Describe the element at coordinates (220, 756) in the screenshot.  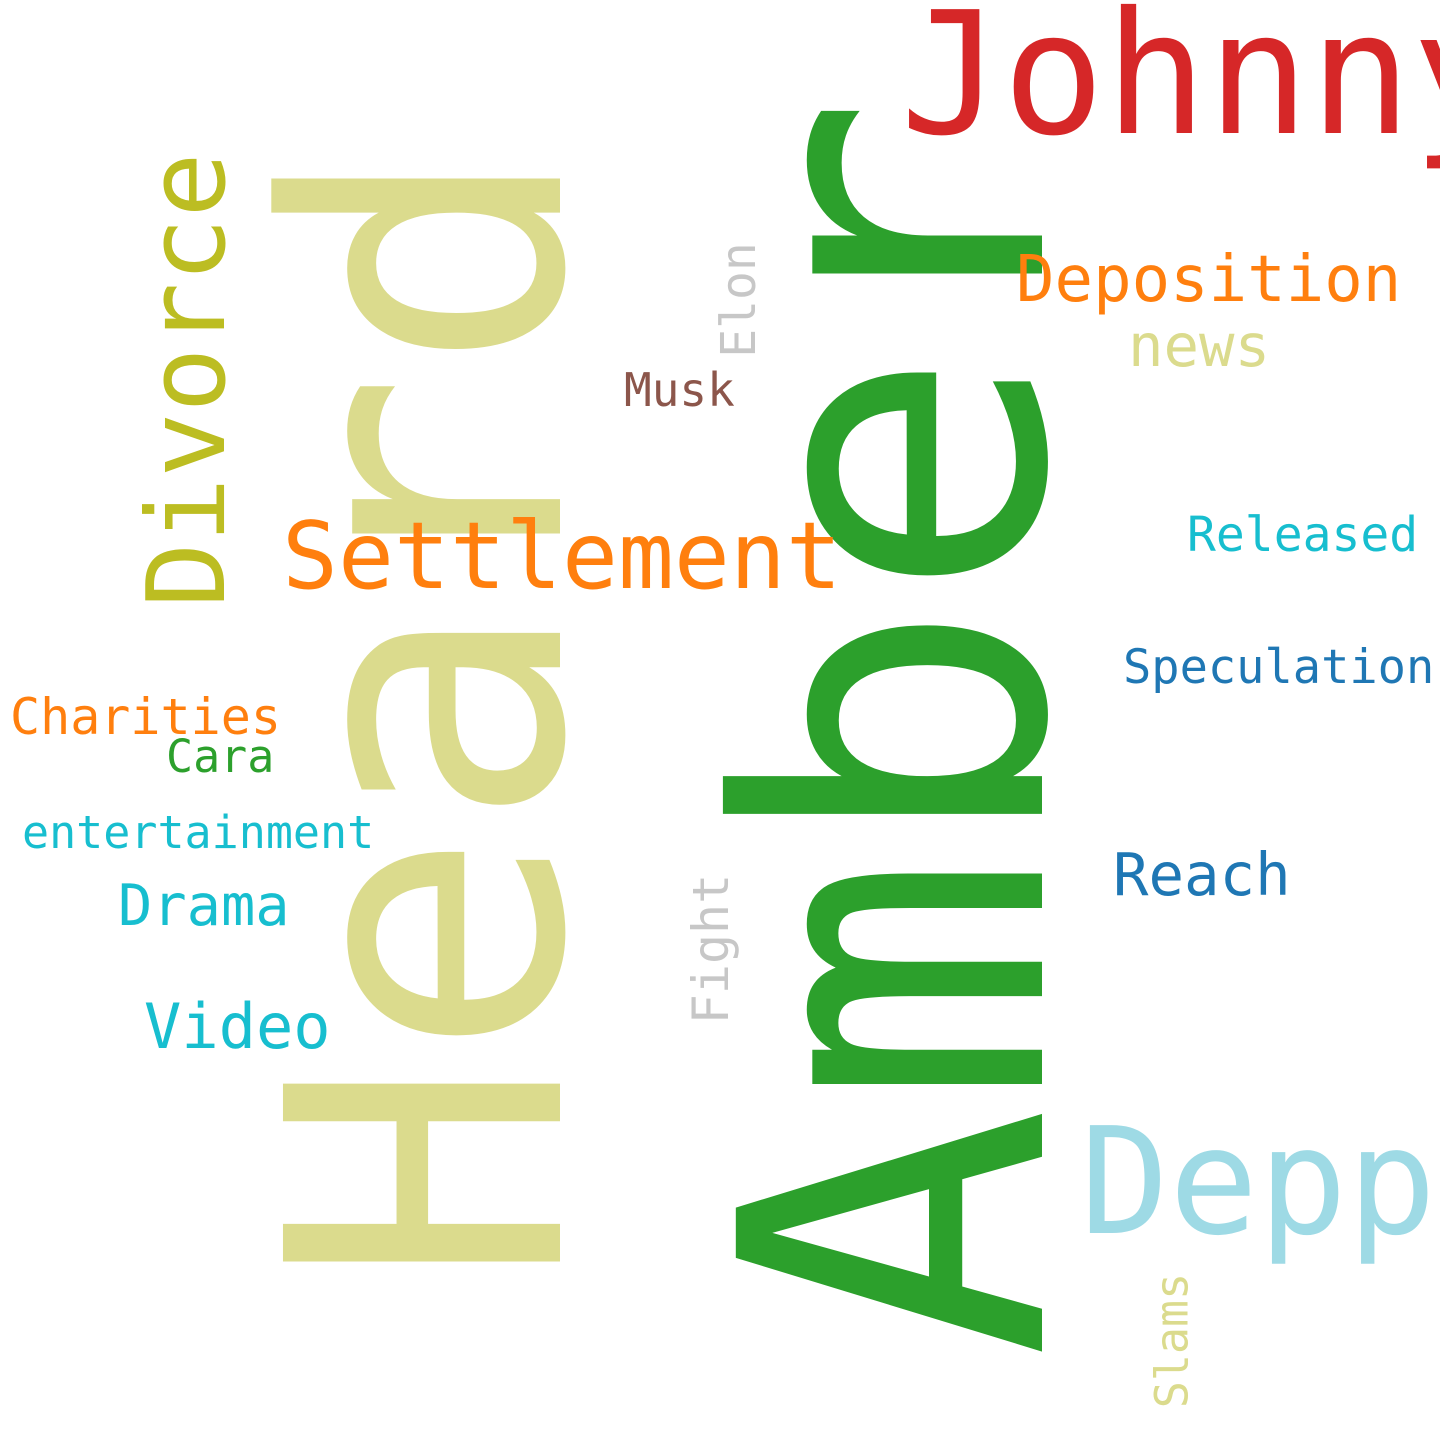
I see `word-cara: Cara` at that location.